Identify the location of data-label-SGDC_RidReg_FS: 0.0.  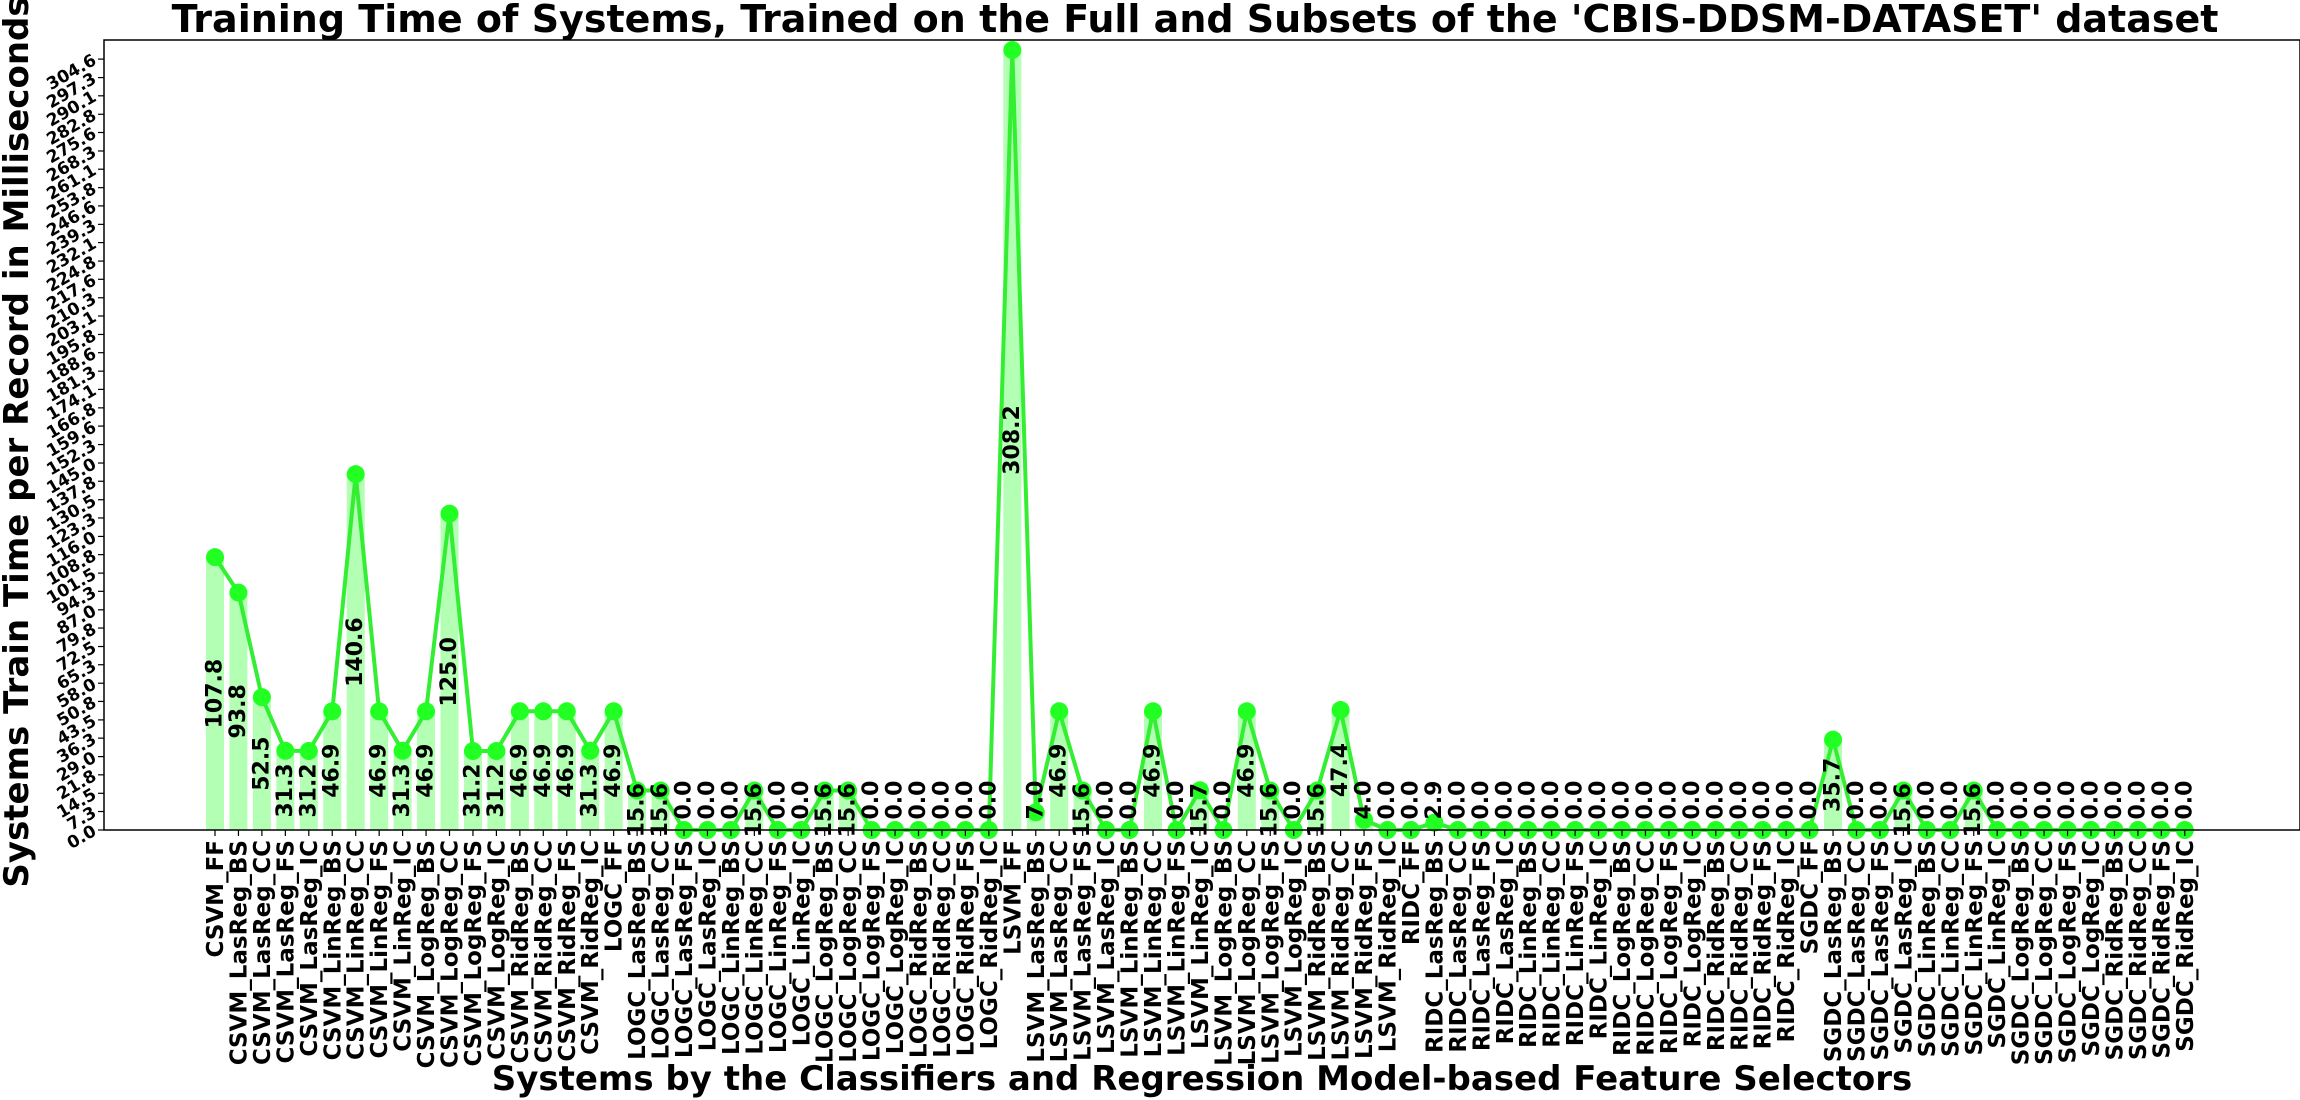
(2161, 800).